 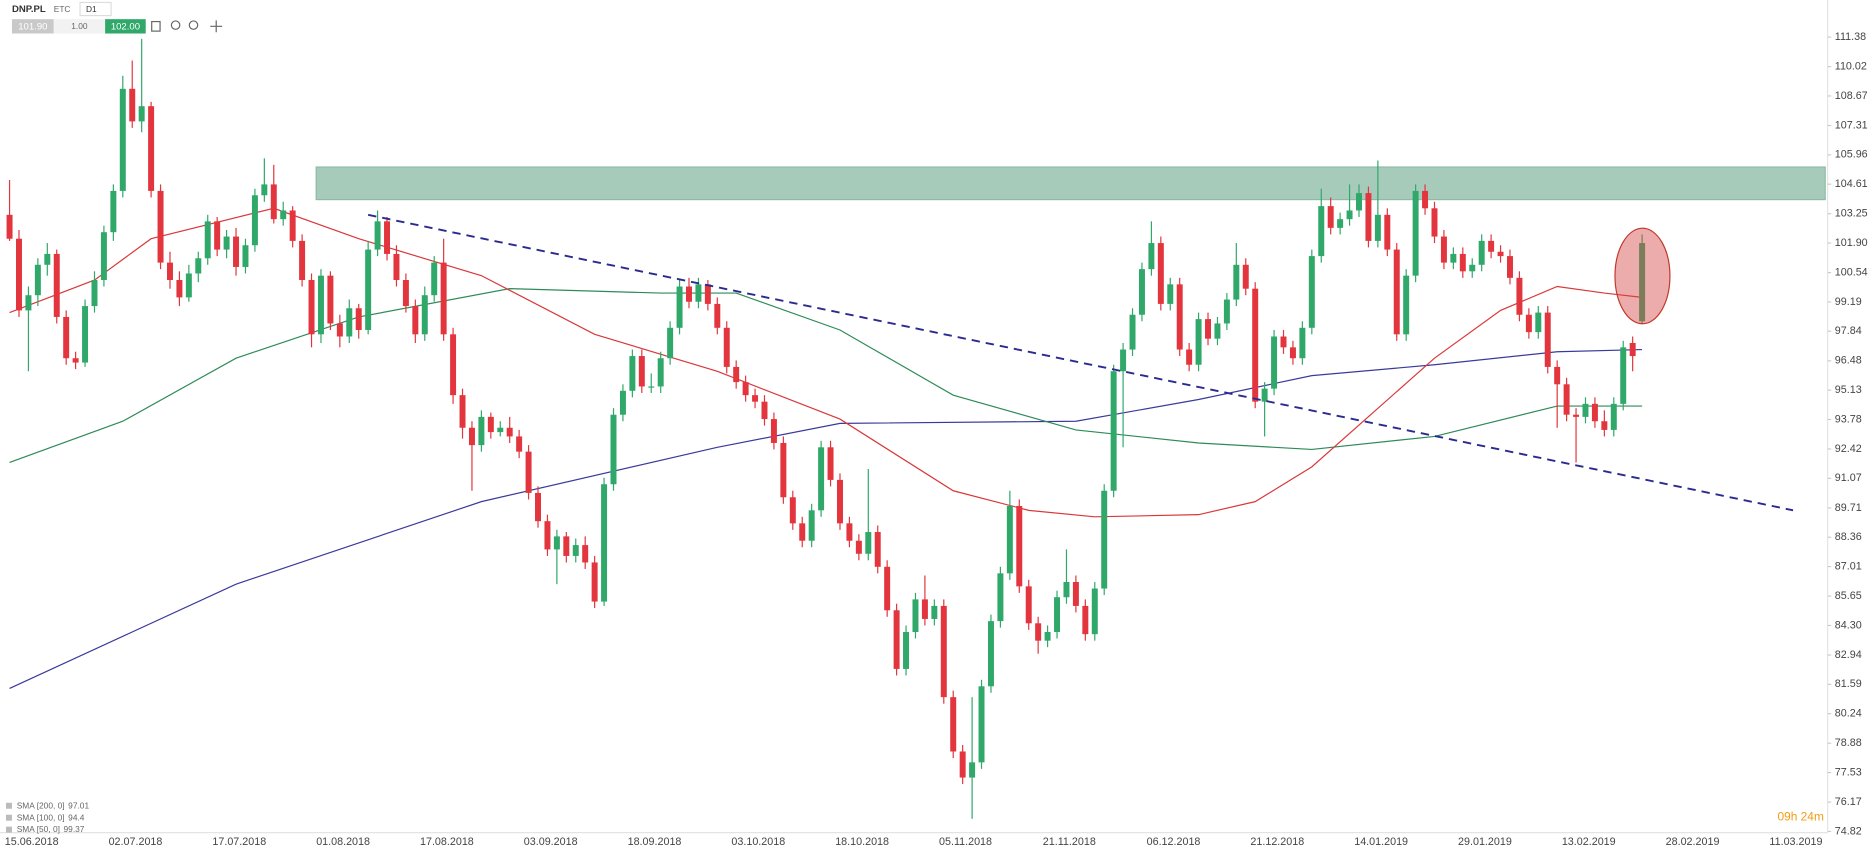 I want to click on symbol: DNP.PL, so click(x=29, y=9).